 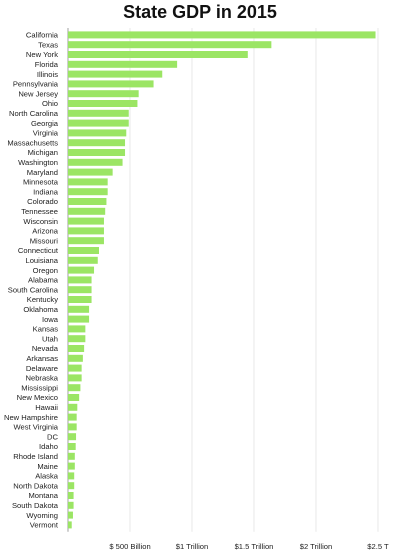 I want to click on category-label: Louisiana, so click(x=41, y=260).